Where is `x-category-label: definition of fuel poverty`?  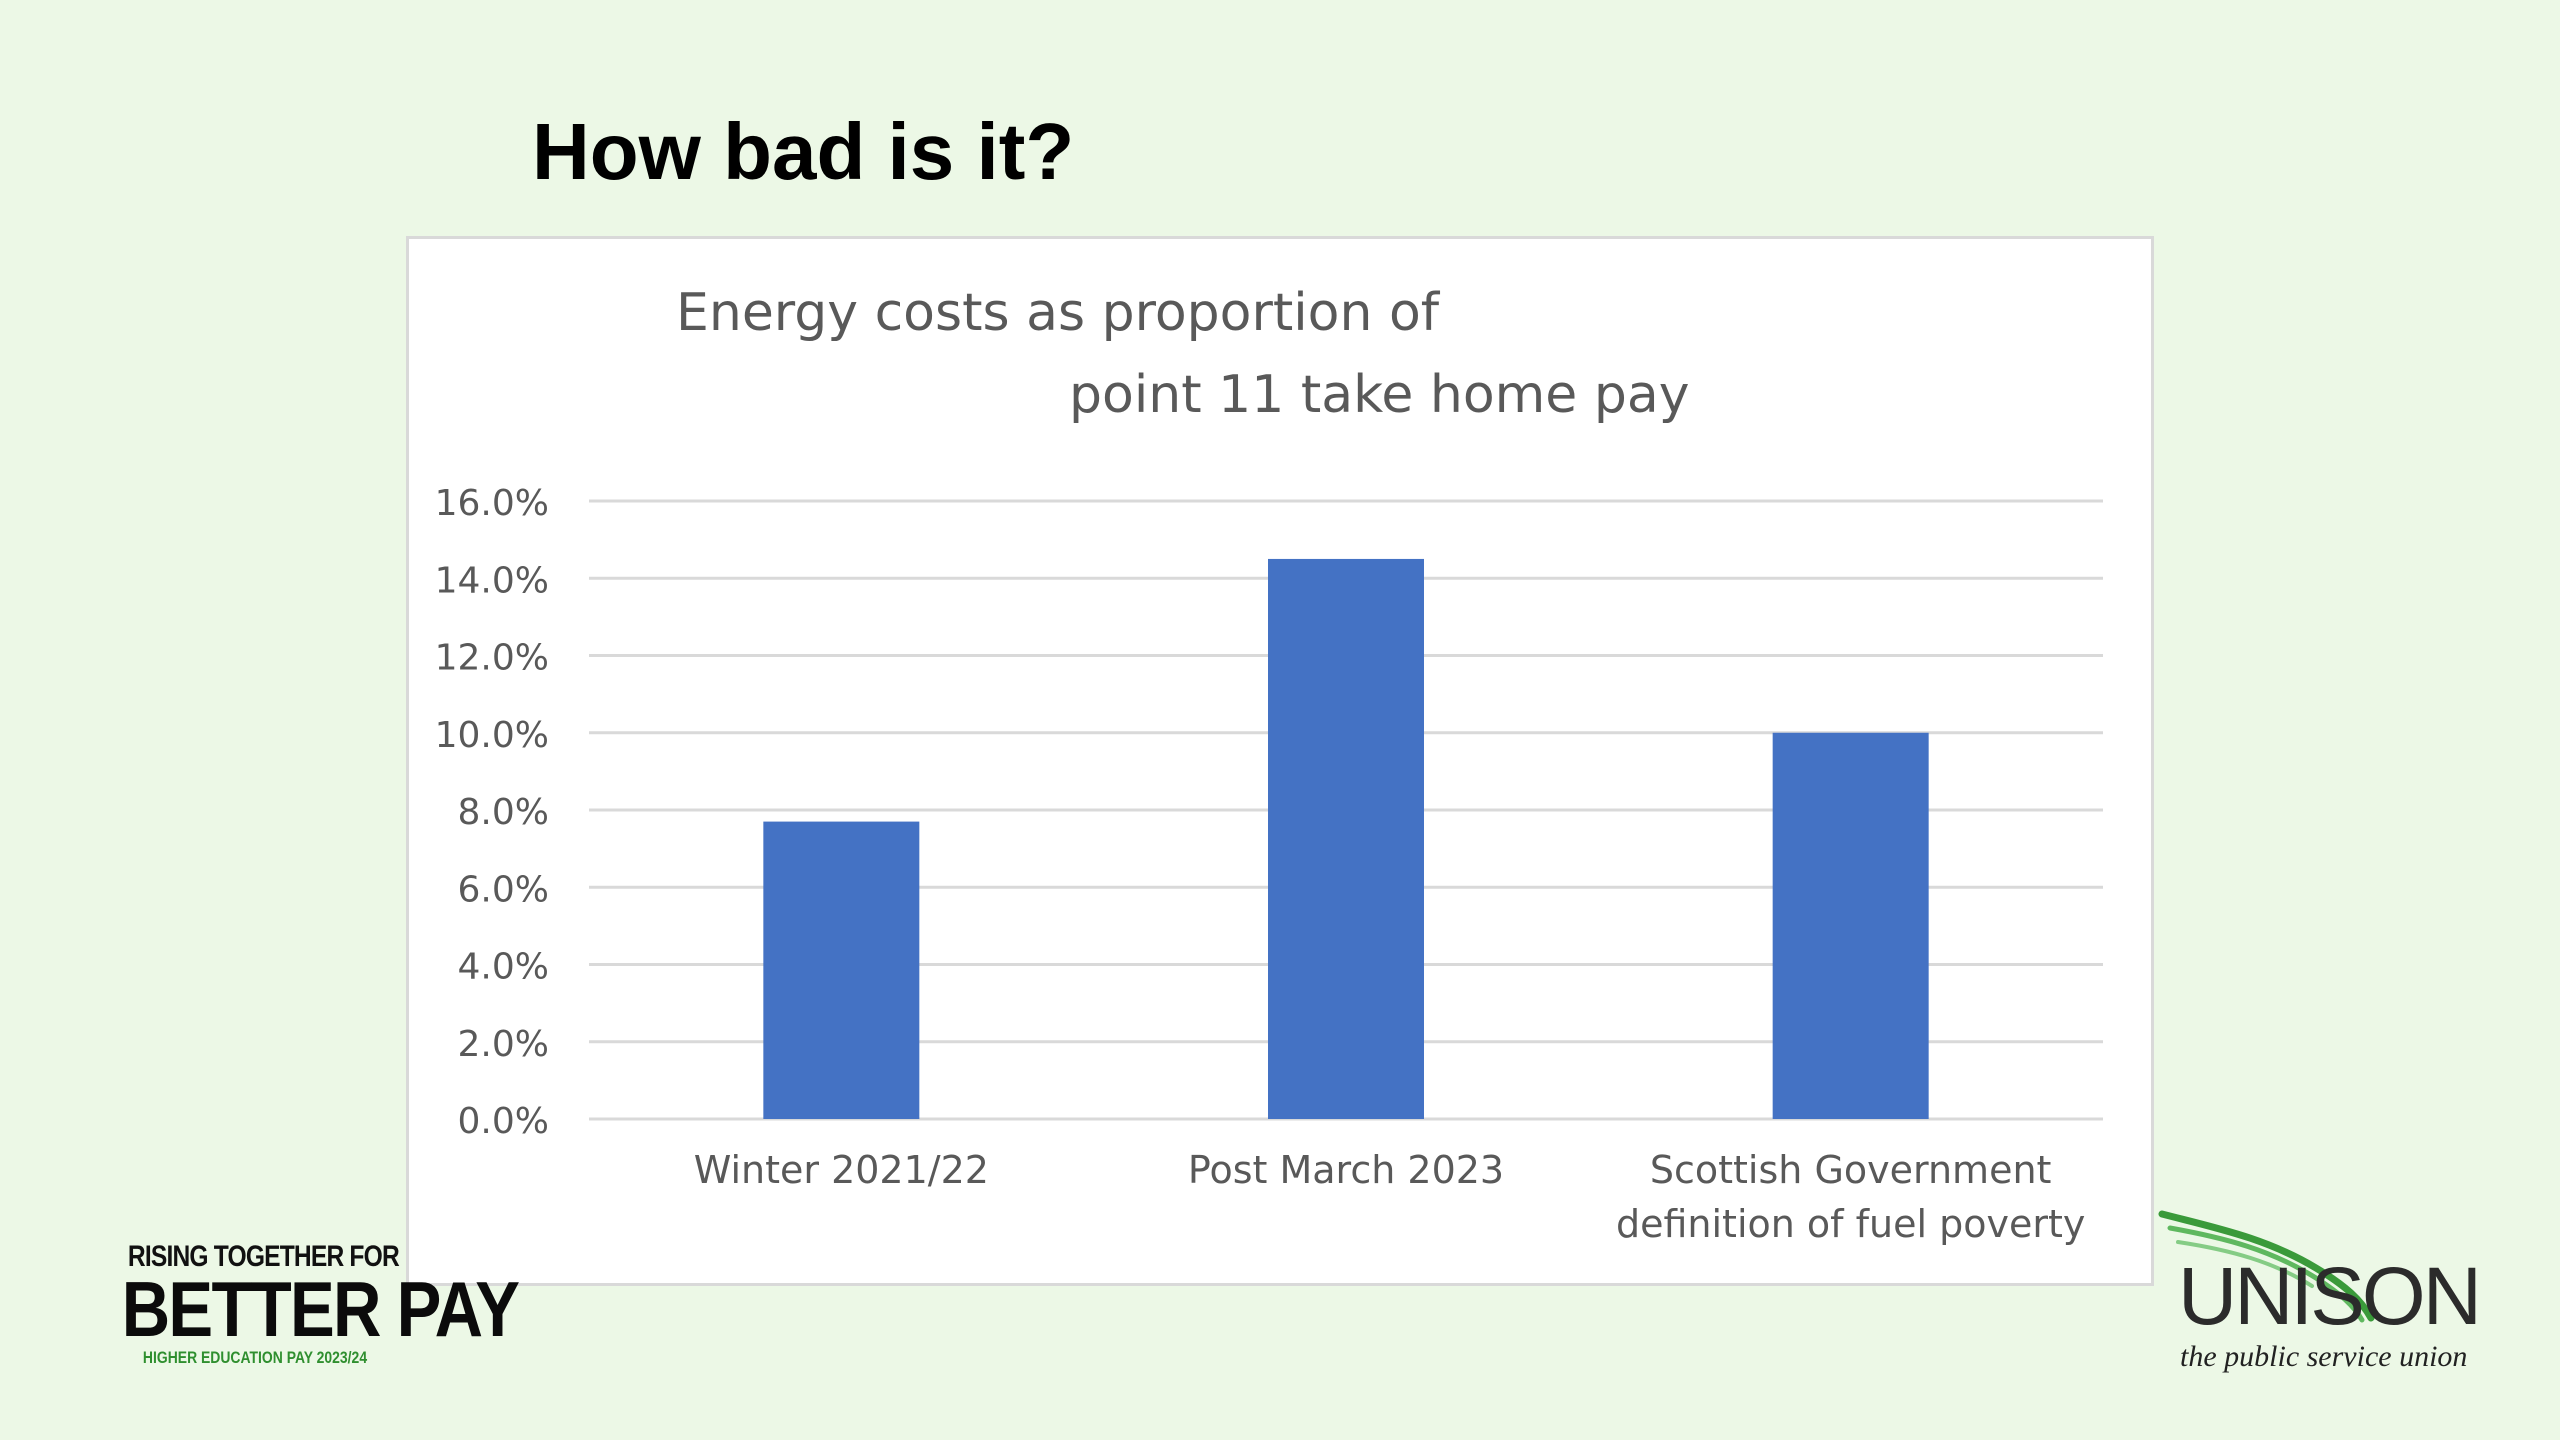
x-category-label: definition of fuel poverty is located at coordinates (1850, 1224).